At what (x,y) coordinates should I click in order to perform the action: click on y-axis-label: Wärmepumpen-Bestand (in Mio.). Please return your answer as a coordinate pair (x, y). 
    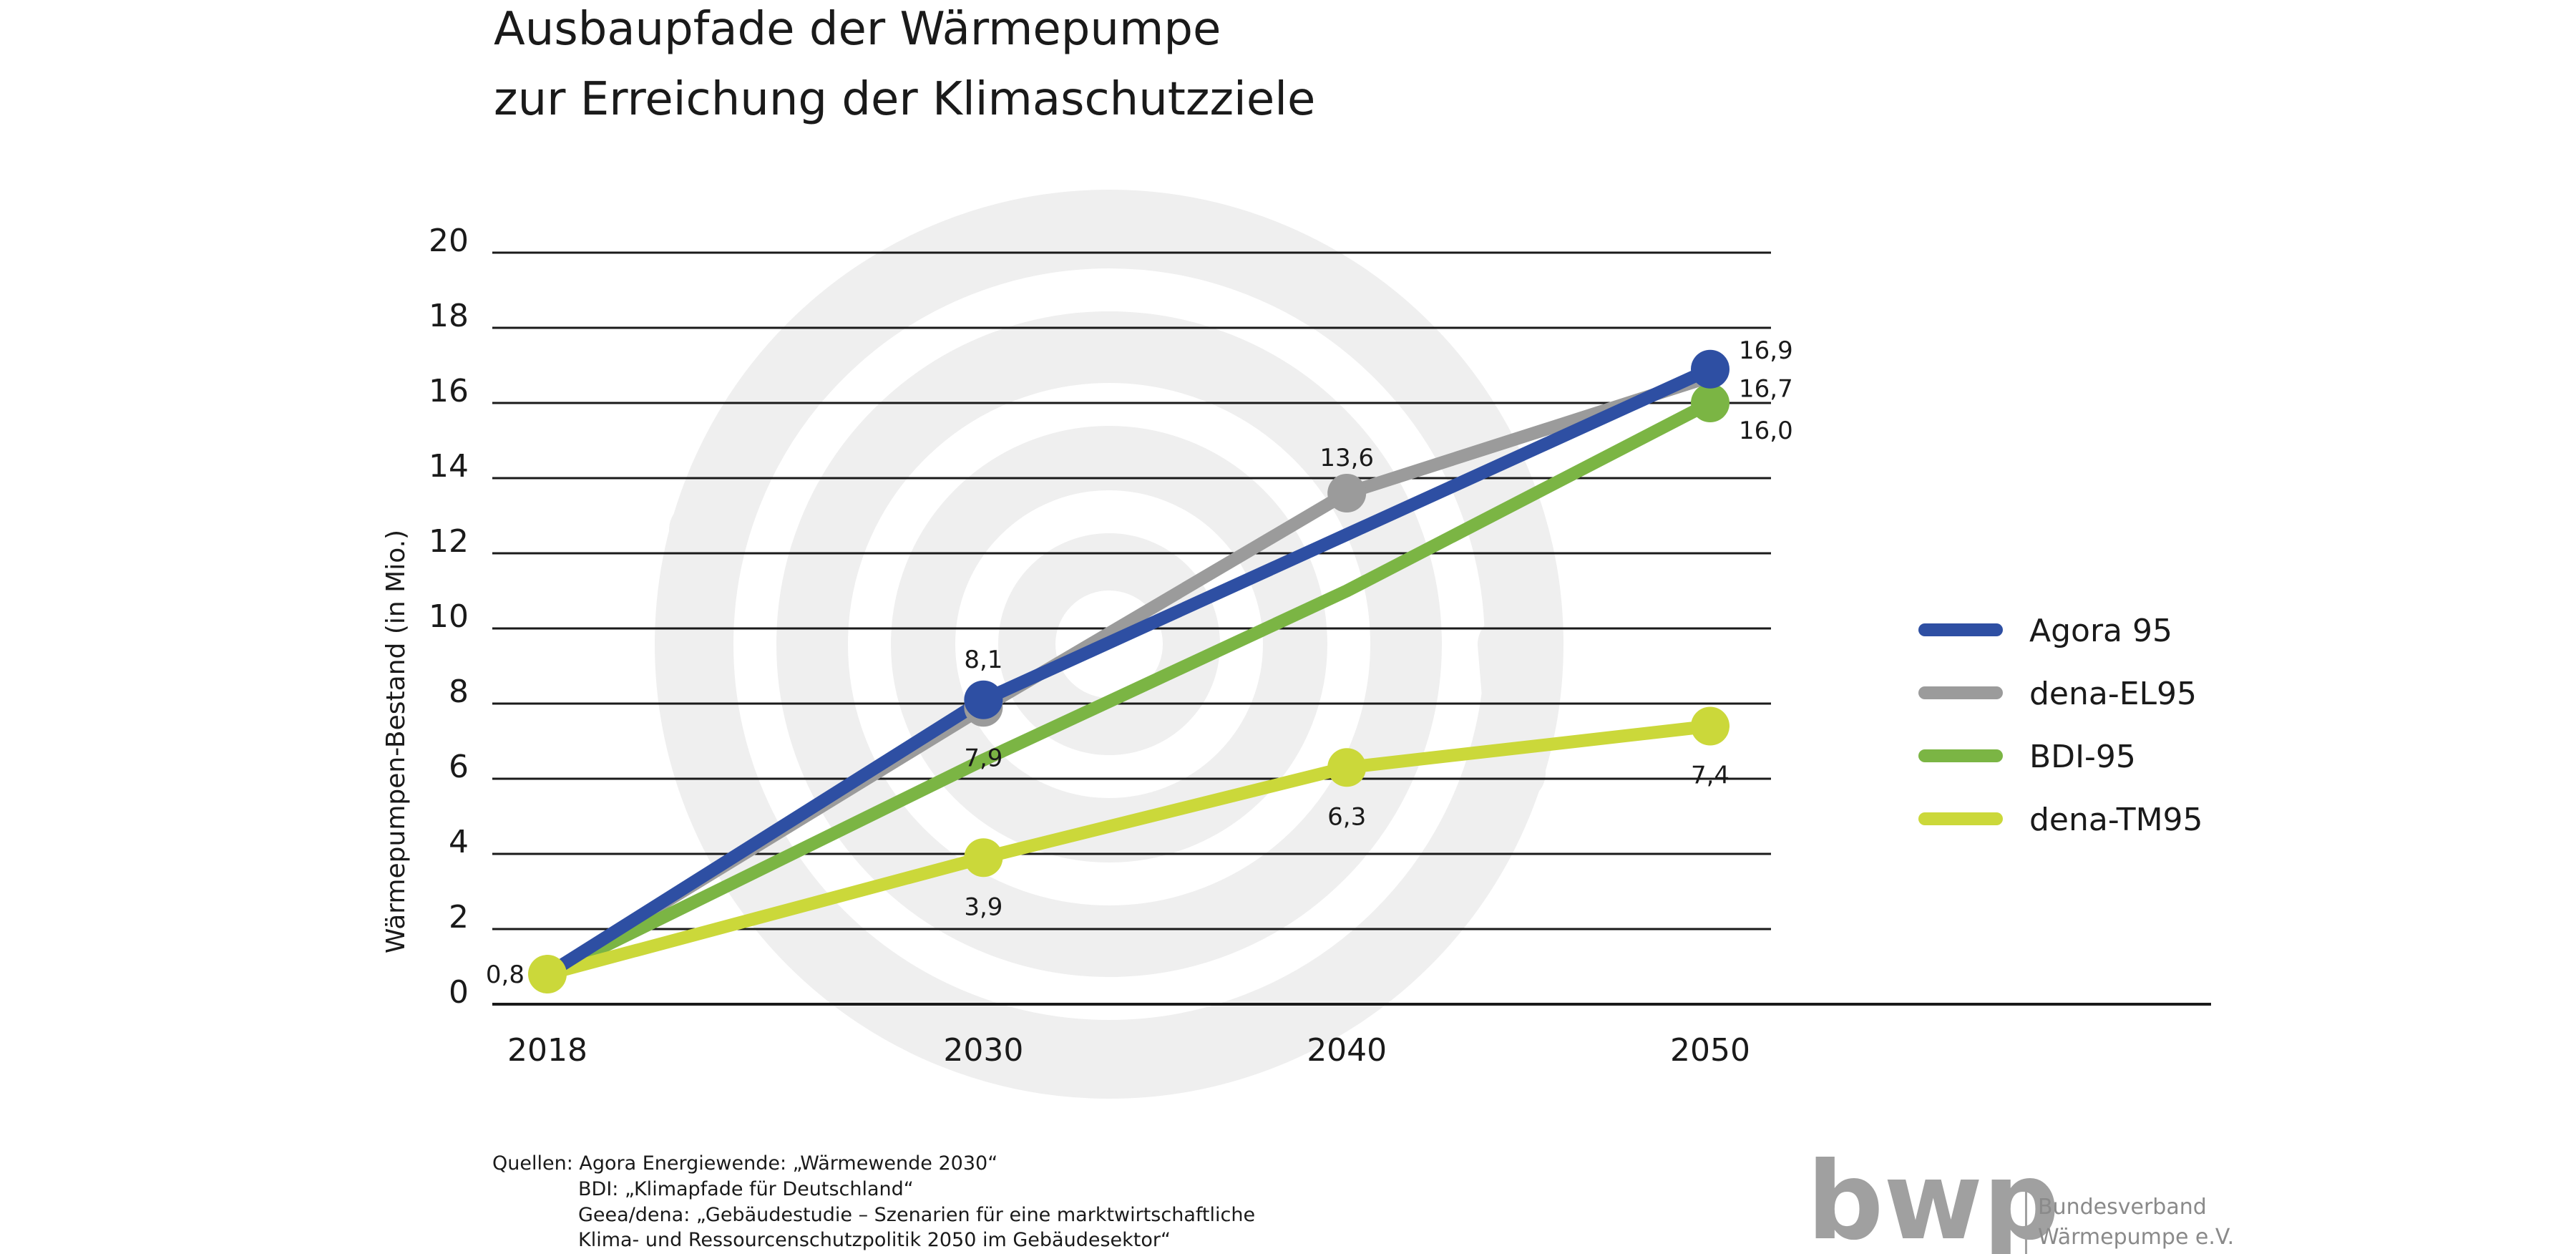
    Looking at the image, I should click on (396, 741).